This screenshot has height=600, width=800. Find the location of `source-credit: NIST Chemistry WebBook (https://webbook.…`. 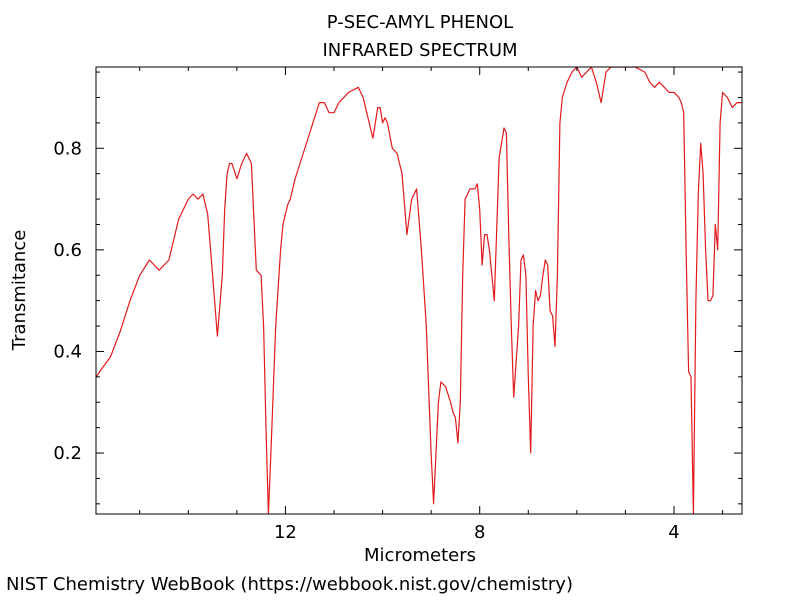

source-credit: NIST Chemistry WebBook (https://webbook.… is located at coordinates (289, 584).